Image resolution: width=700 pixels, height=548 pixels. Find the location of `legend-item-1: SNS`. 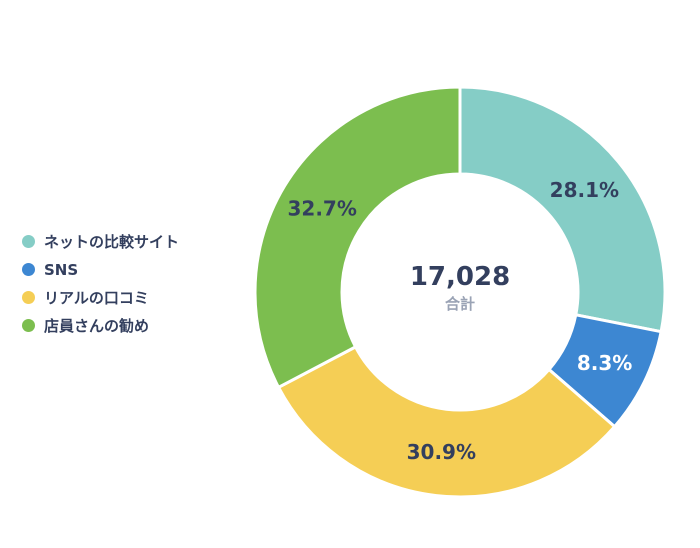

legend-item-1: SNS is located at coordinates (100, 269).